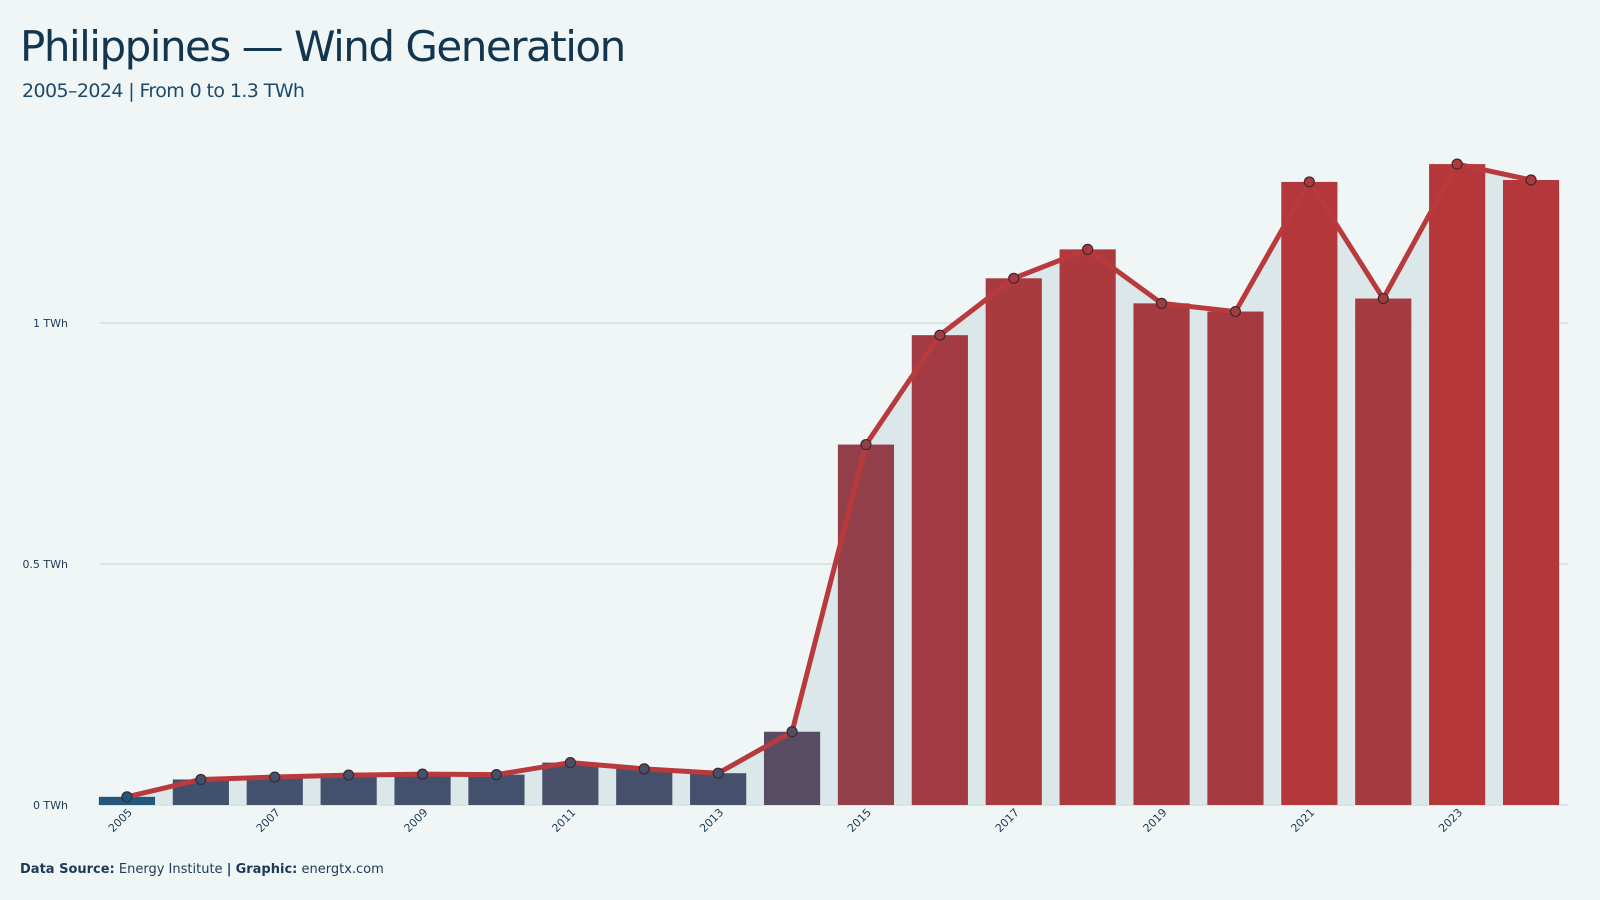 Image resolution: width=1600 pixels, height=900 pixels. What do you see at coordinates (866, 444) in the screenshot?
I see `point-2015` at bounding box center [866, 444].